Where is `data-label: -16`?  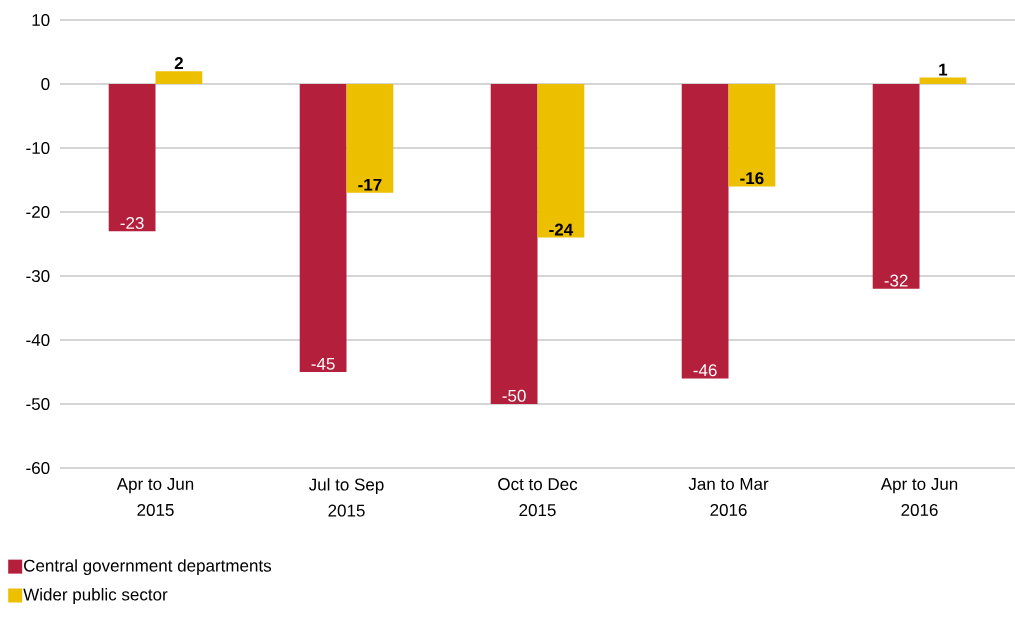 data-label: -16 is located at coordinates (752, 178).